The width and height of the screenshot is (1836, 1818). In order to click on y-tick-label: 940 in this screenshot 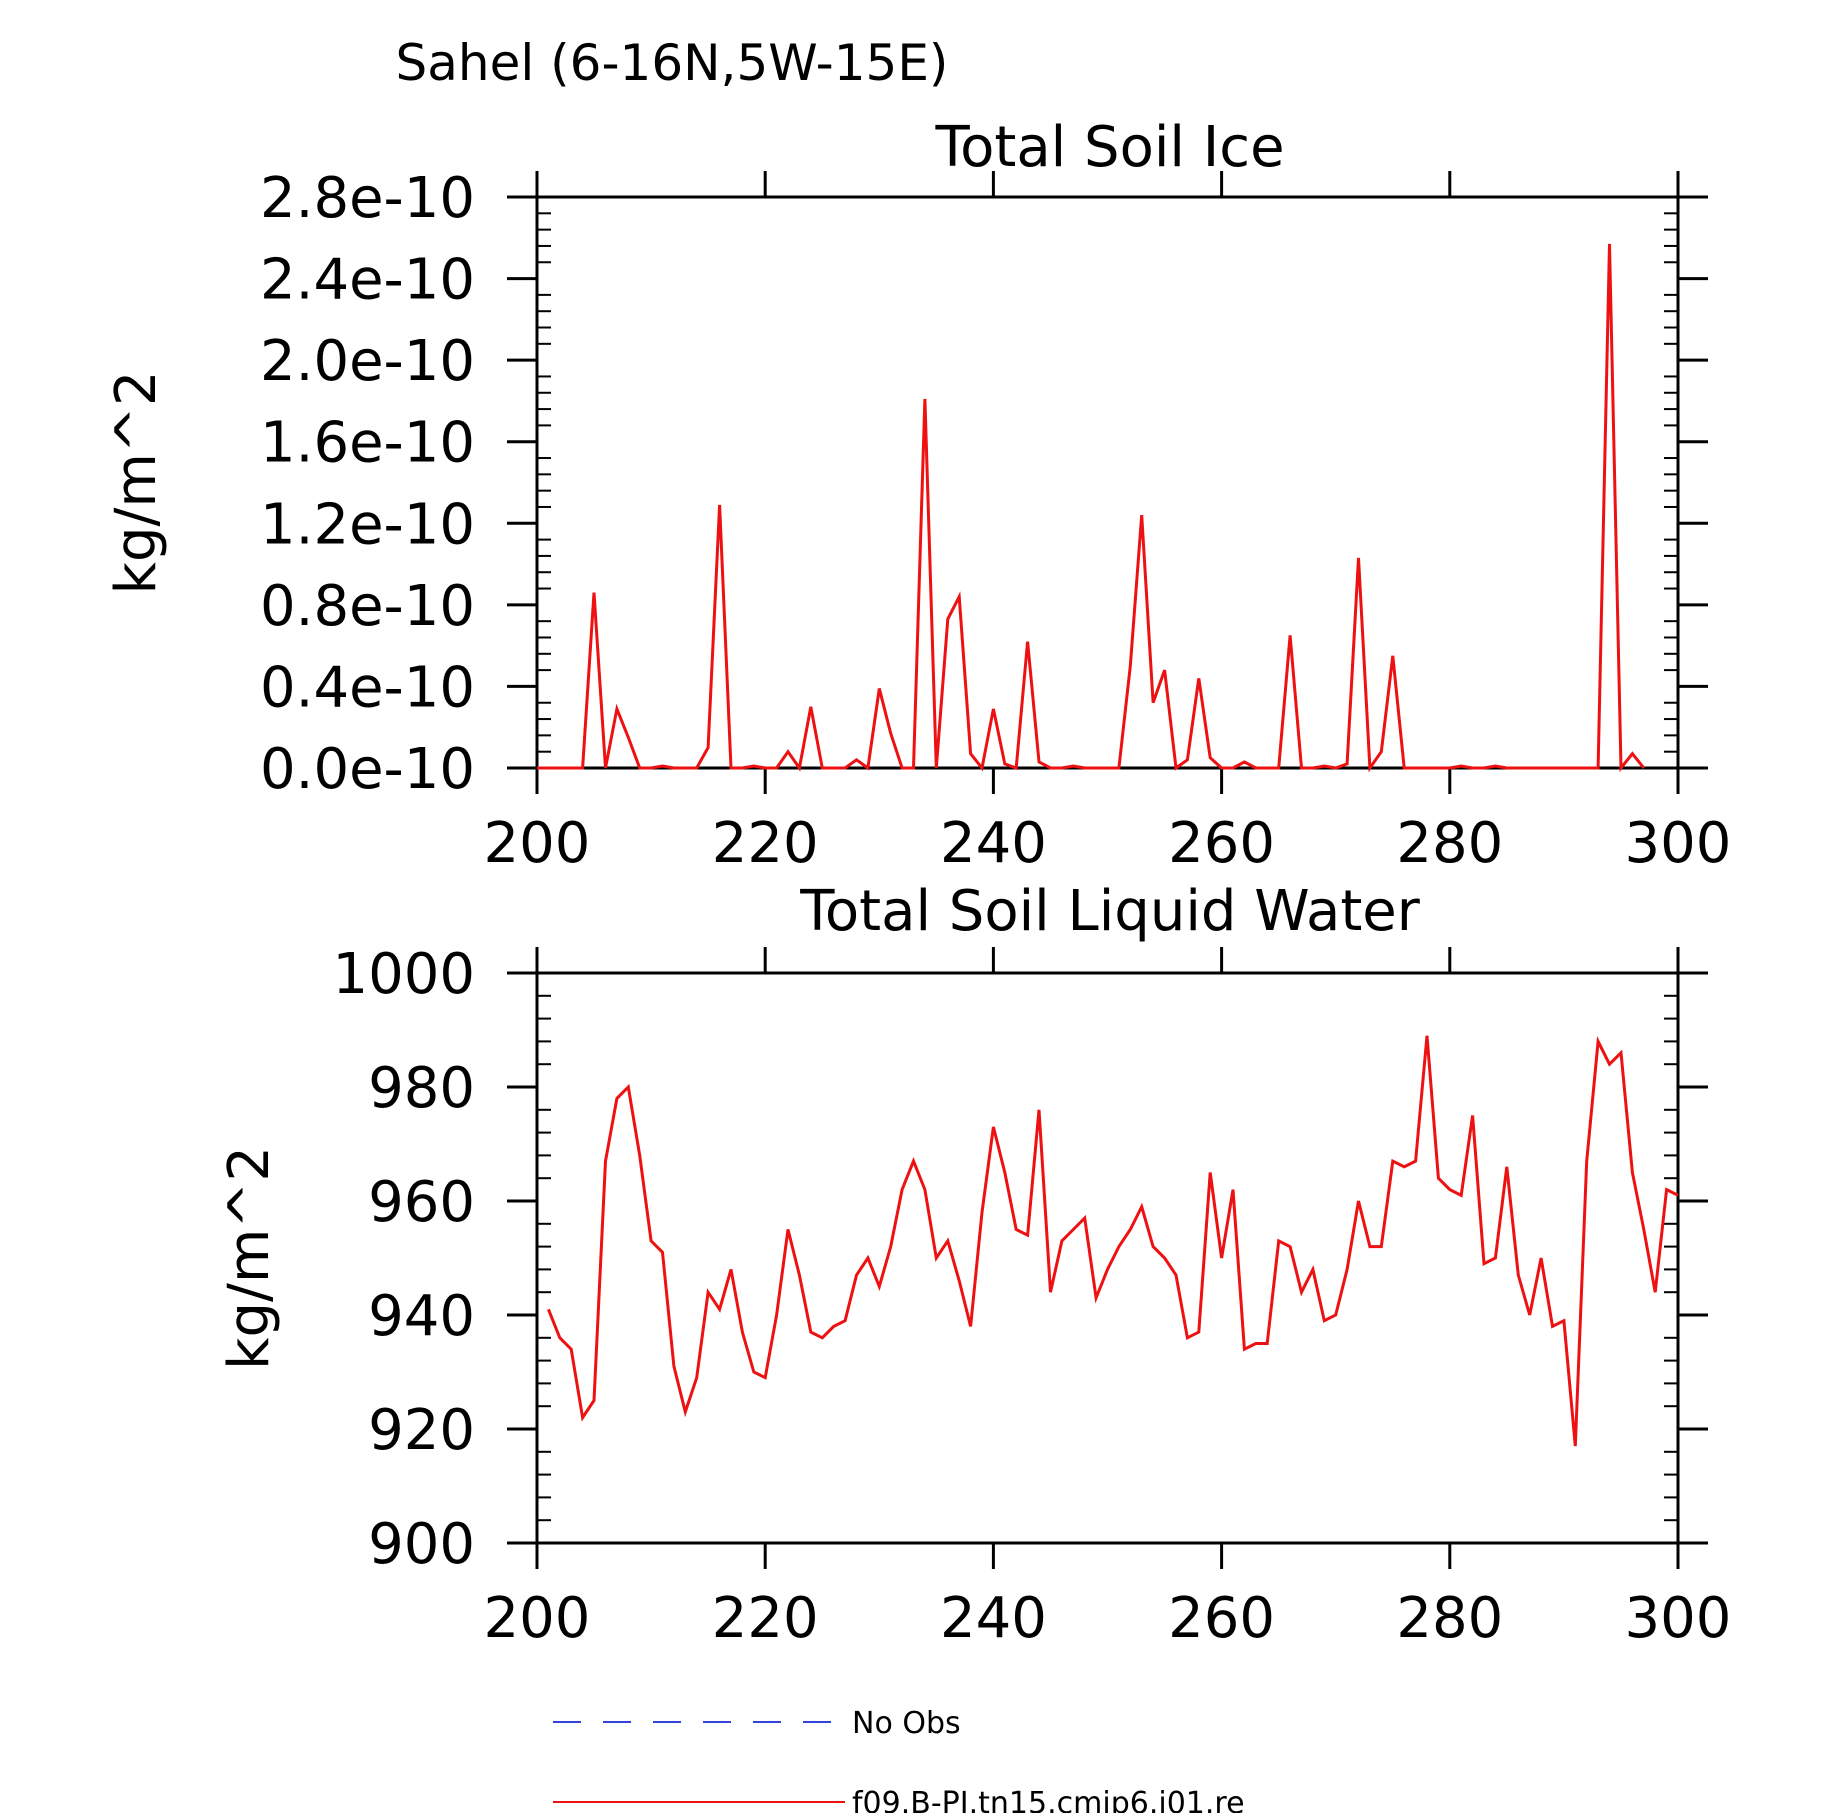, I will do `click(421, 1316)`.